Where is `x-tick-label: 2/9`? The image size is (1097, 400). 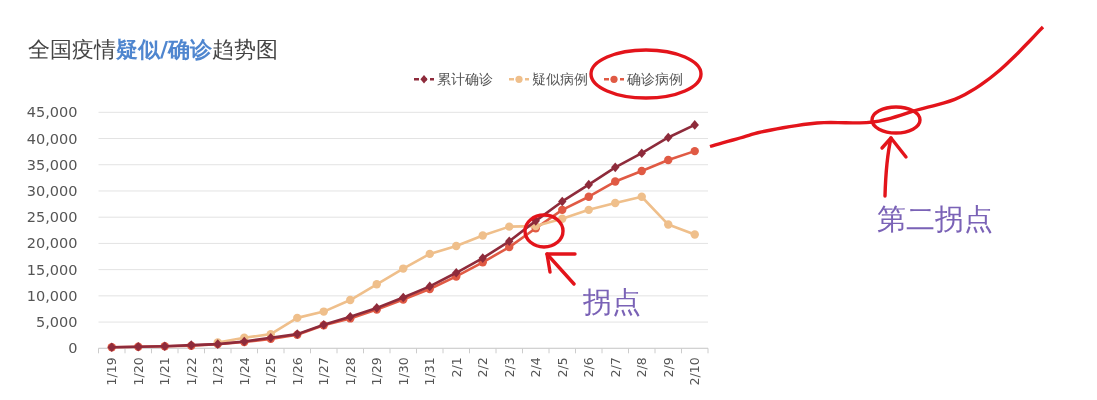
x-tick-label: 2/9 is located at coordinates (668, 367).